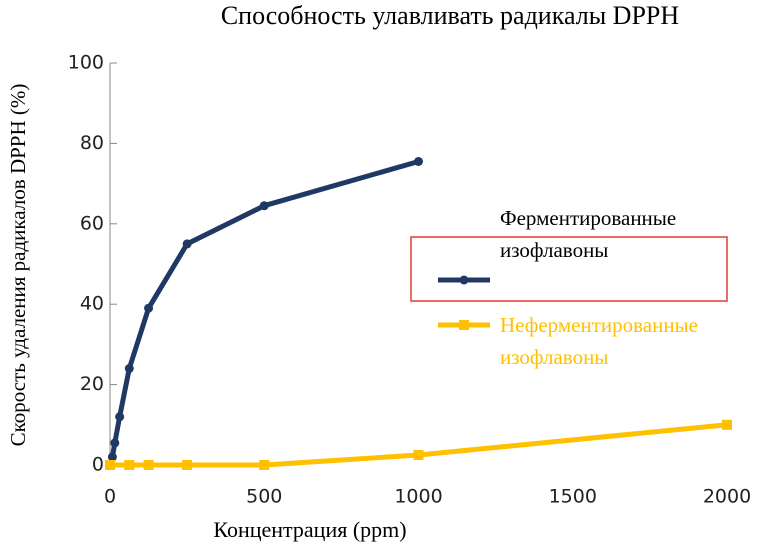 Image resolution: width=782 pixels, height=554 pixels. I want to click on y-axis-label: Скорость удаления радикалов DPPH (%), so click(18, 265).